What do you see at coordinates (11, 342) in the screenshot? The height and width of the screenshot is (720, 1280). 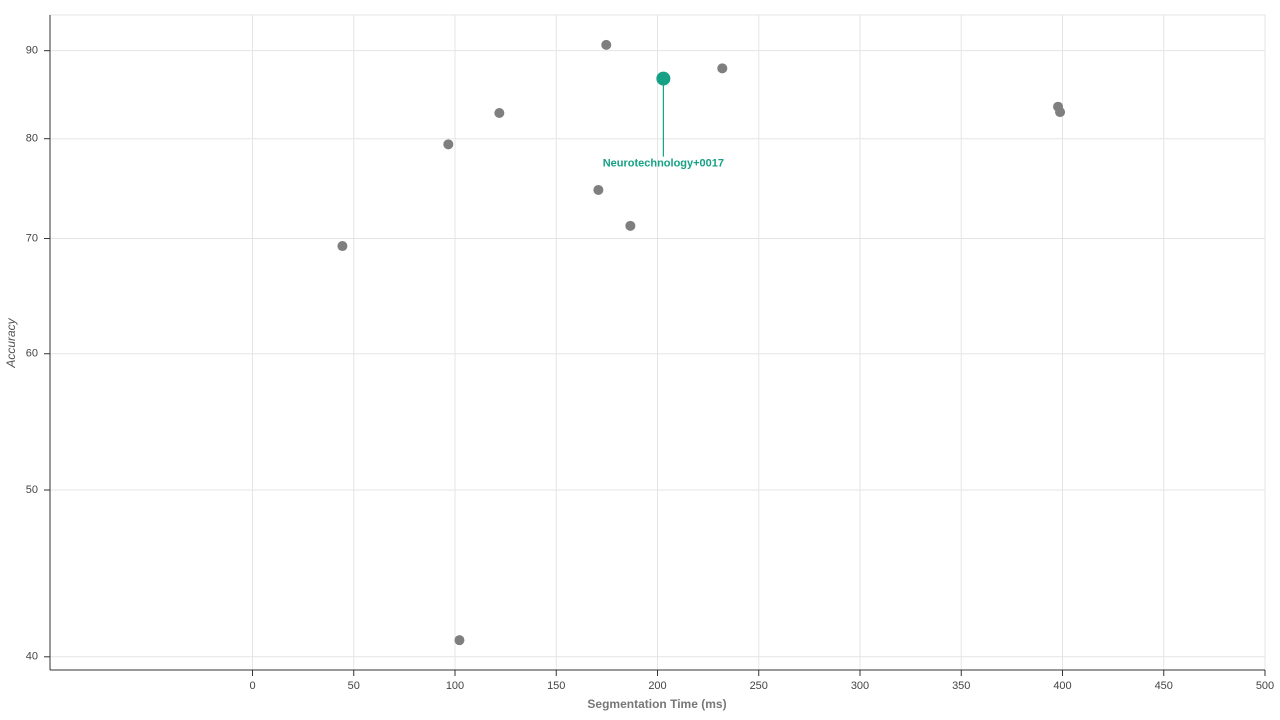 I see `y-axis-label: Accuracy` at bounding box center [11, 342].